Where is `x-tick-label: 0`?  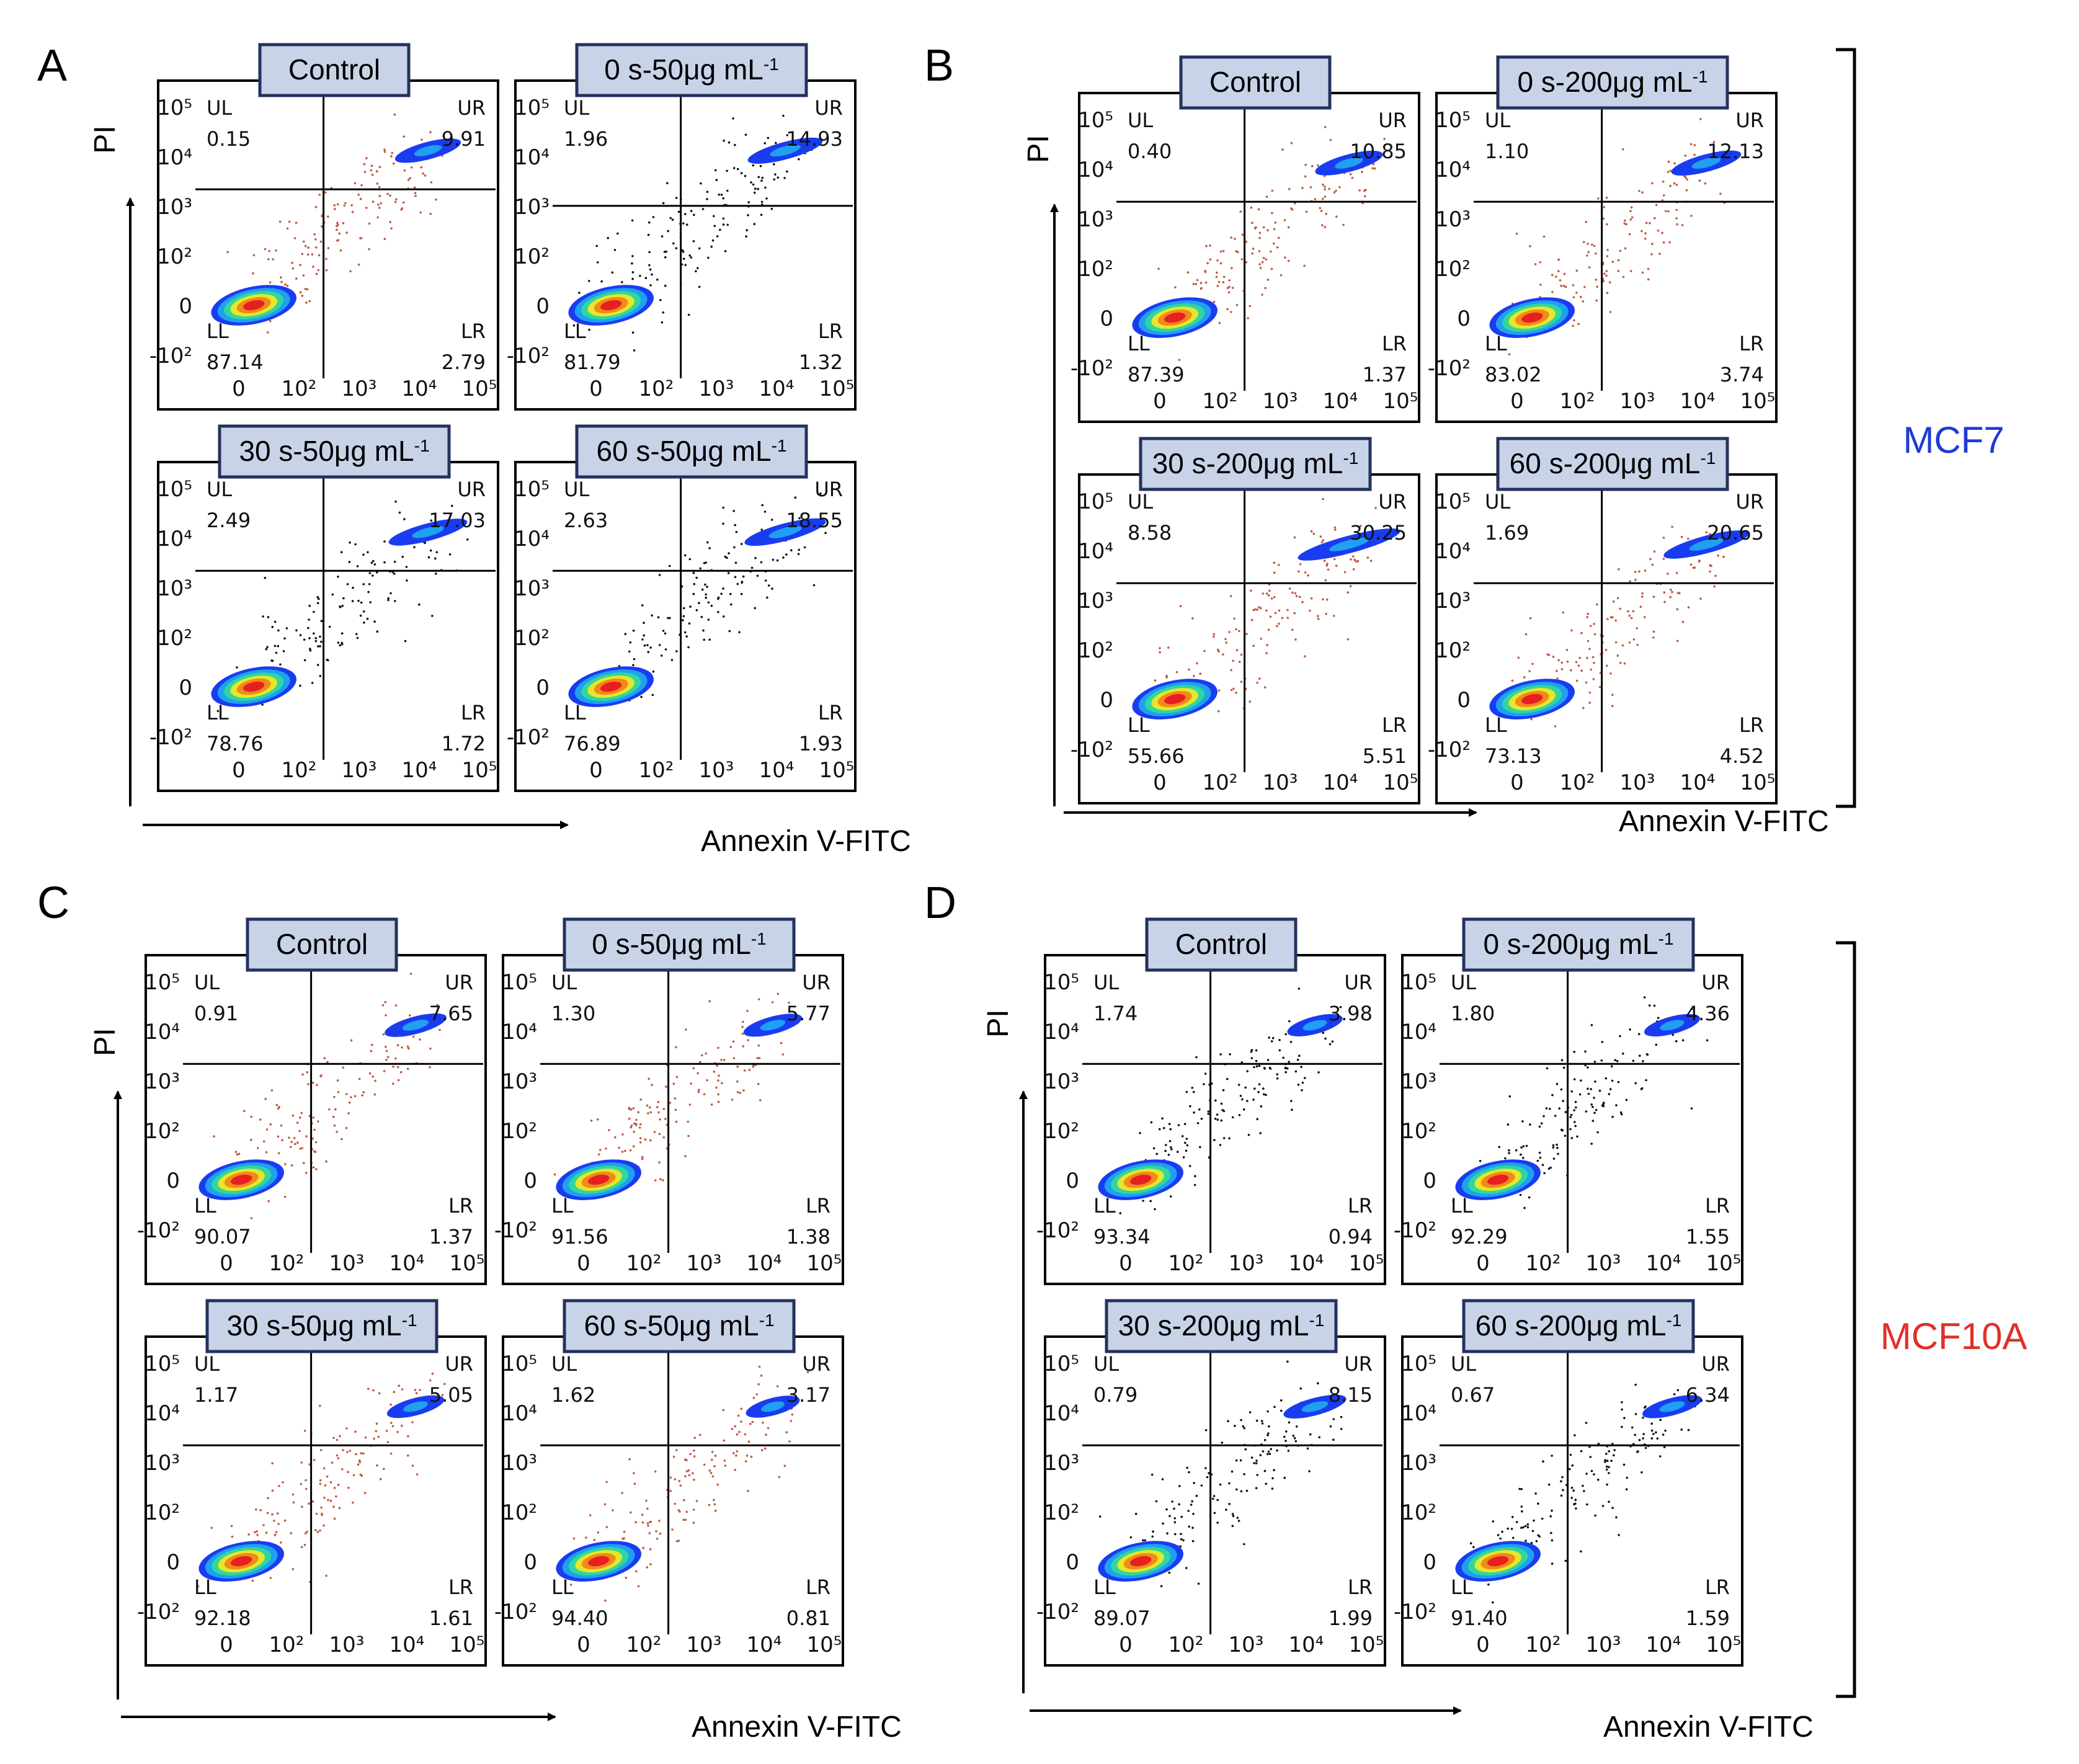 x-tick-label: 0 is located at coordinates (1517, 401).